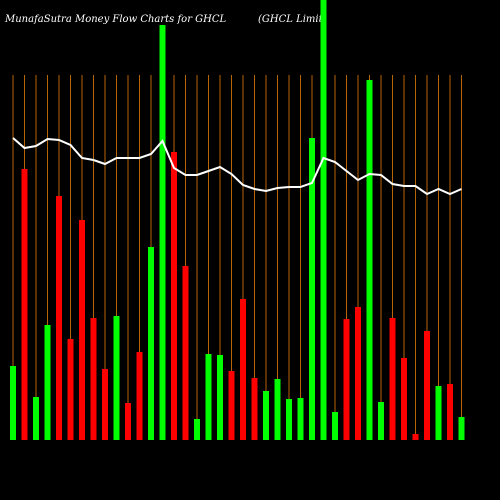 Image resolution: width=500 pixels, height=500 pixels. I want to click on price-line, so click(237, 166).